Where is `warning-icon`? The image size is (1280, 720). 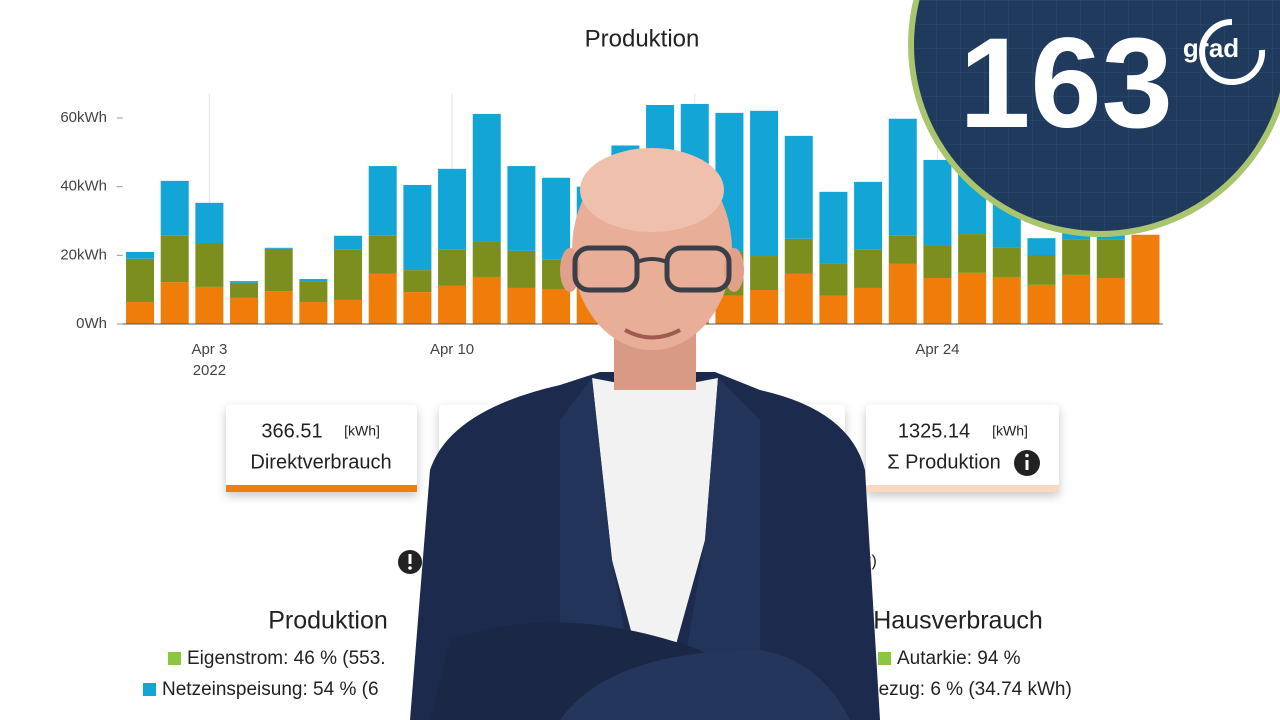
warning-icon is located at coordinates (410, 562).